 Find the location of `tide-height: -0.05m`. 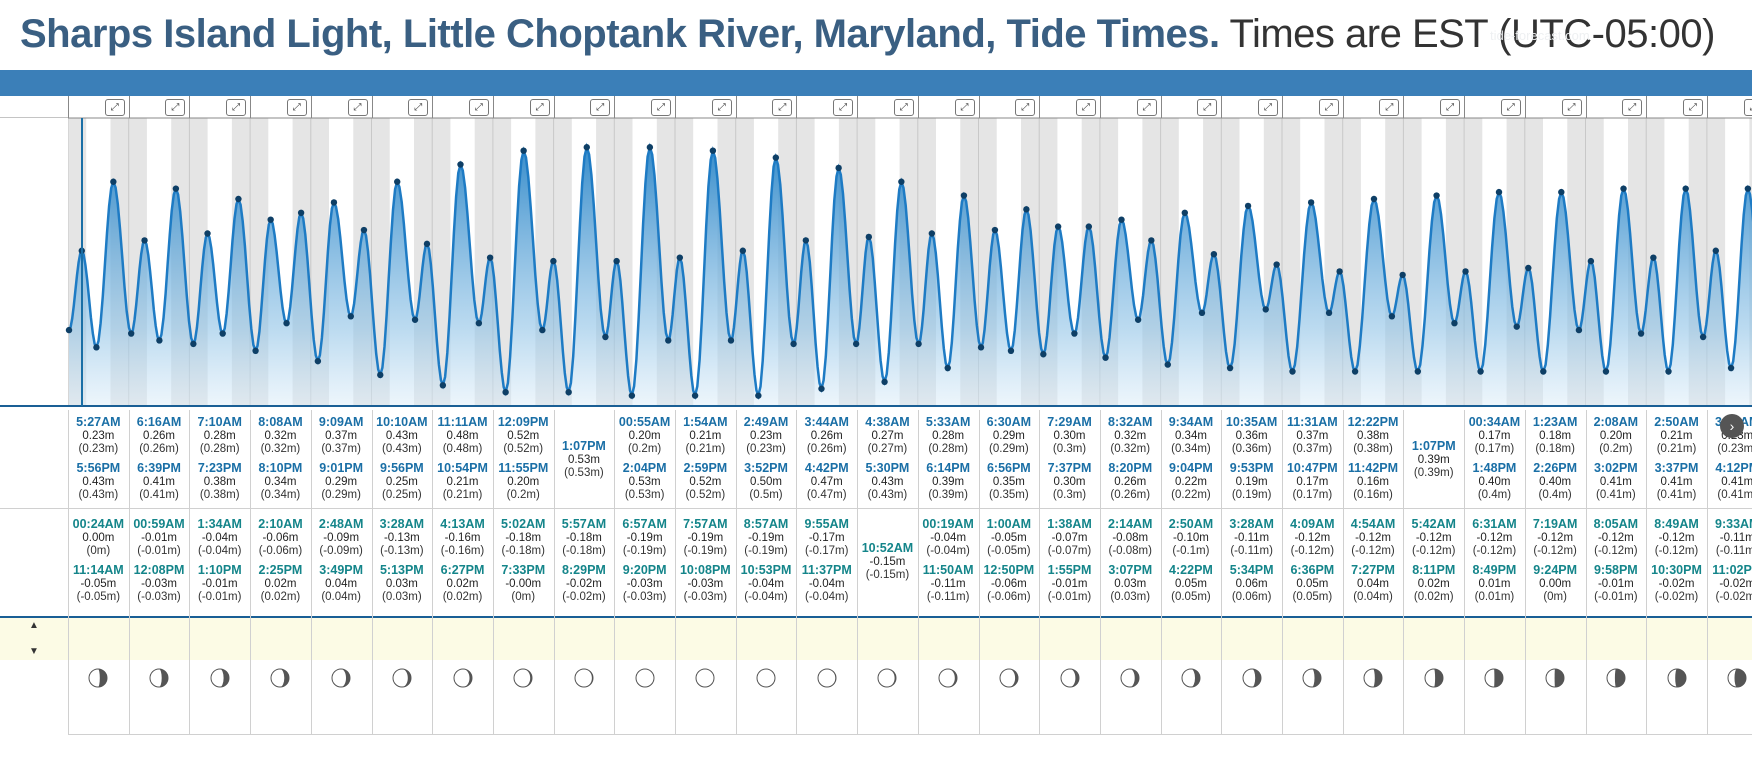

tide-height: -0.05m is located at coordinates (98, 583).